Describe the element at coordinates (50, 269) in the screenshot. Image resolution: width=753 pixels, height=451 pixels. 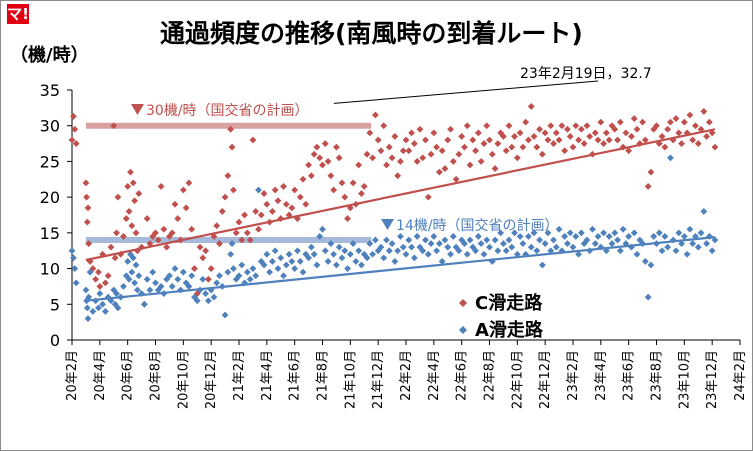
I see `y-tick-label: 10` at that location.